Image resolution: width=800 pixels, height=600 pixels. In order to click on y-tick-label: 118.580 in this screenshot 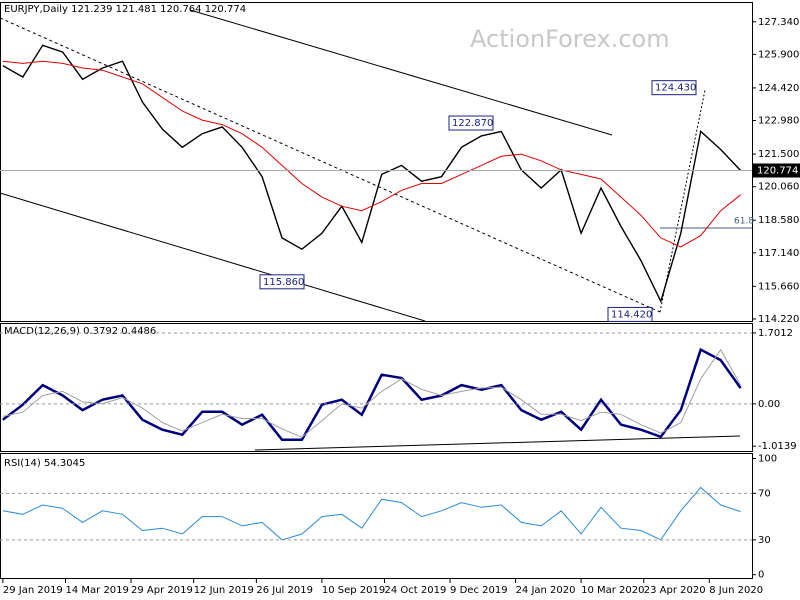, I will do `click(778, 220)`.